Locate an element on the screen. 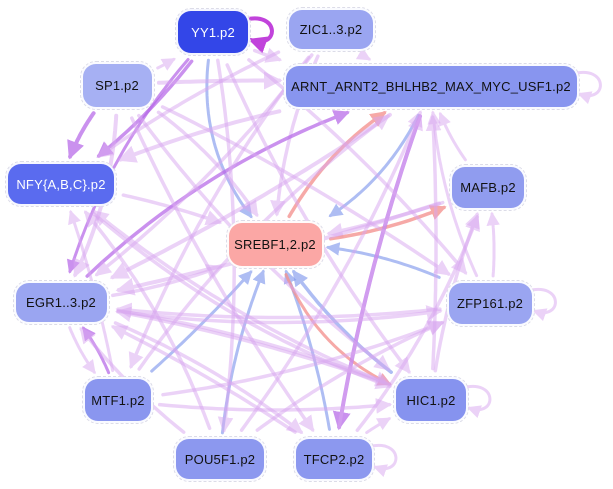 The width and height of the screenshot is (613, 489). edge-tfcp-tfcp is located at coordinates (382, 460).